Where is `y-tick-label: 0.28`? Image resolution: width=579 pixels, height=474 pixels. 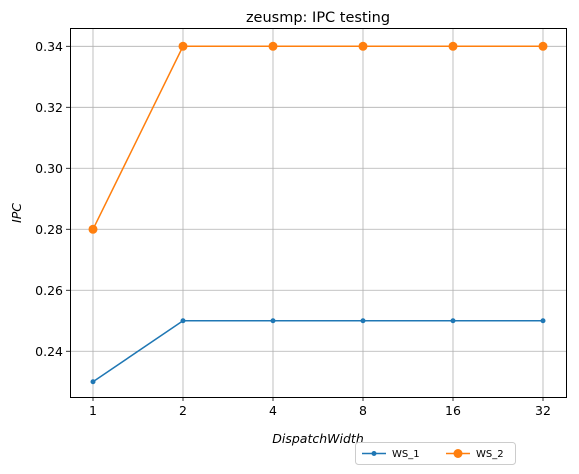
y-tick-label: 0.28 is located at coordinates (49, 229).